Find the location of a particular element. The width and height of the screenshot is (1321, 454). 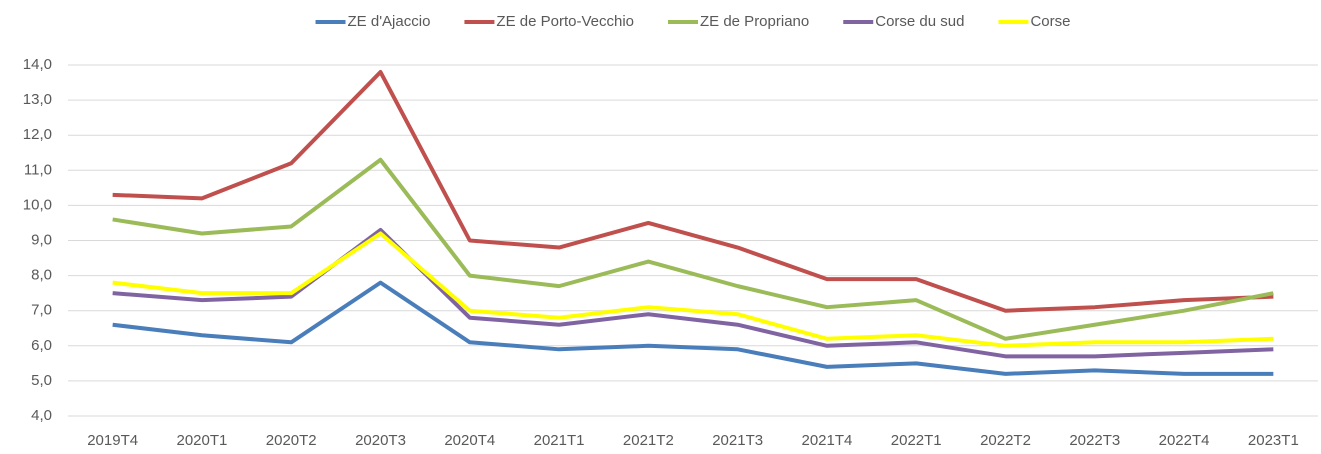

y-tick-label: 8,0 is located at coordinates (41, 275).